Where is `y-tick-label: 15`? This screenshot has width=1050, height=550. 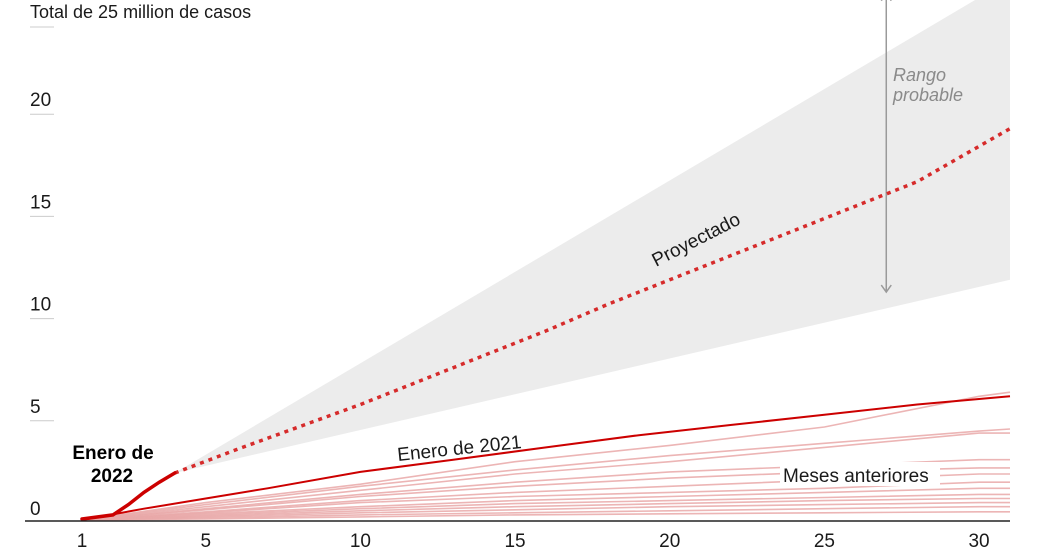 y-tick-label: 15 is located at coordinates (40, 202).